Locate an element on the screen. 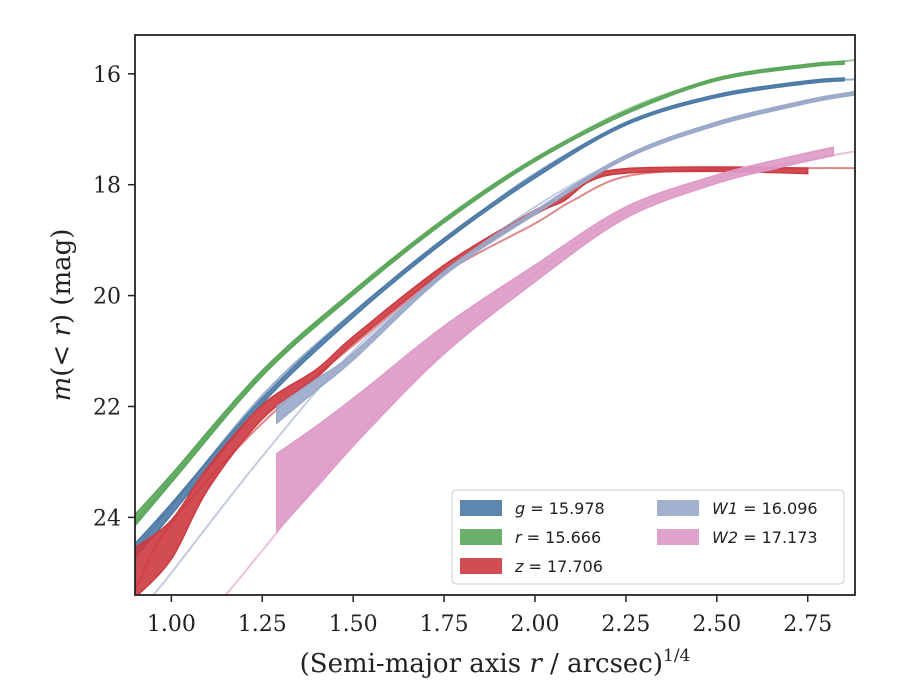 This screenshot has height=700, width=900. legend-swatch-W1 is located at coordinates (678, 508).